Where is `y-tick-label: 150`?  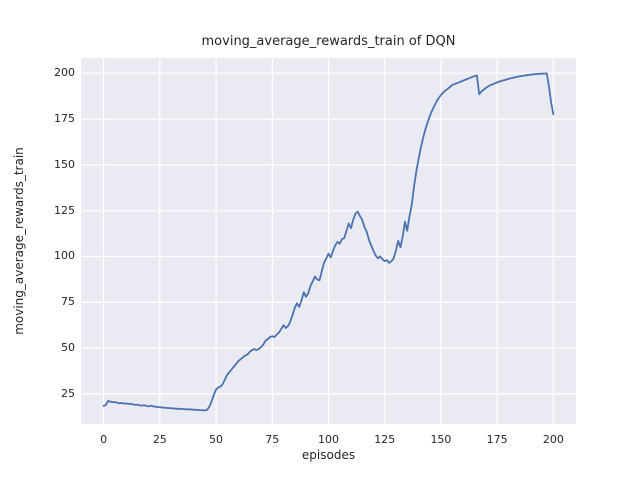
y-tick-label: 150 is located at coordinates (64, 164).